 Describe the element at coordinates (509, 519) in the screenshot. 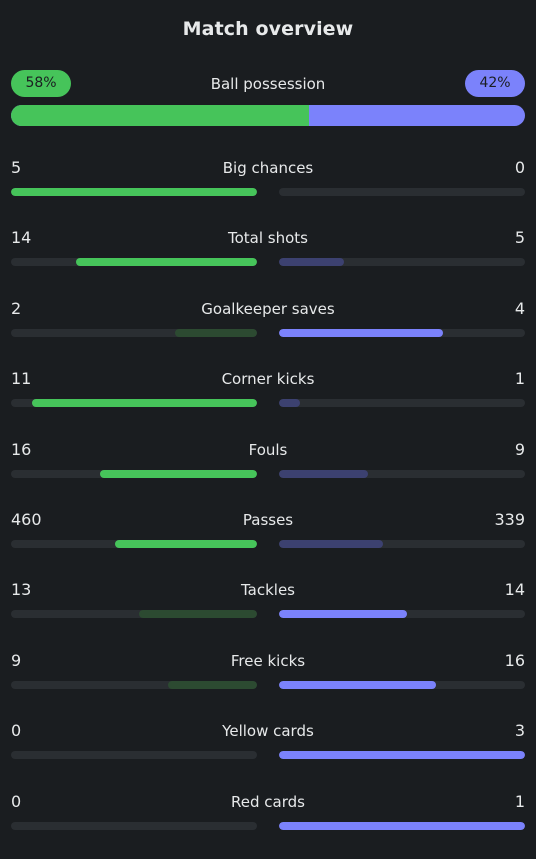

I see `away-value: 339` at that location.